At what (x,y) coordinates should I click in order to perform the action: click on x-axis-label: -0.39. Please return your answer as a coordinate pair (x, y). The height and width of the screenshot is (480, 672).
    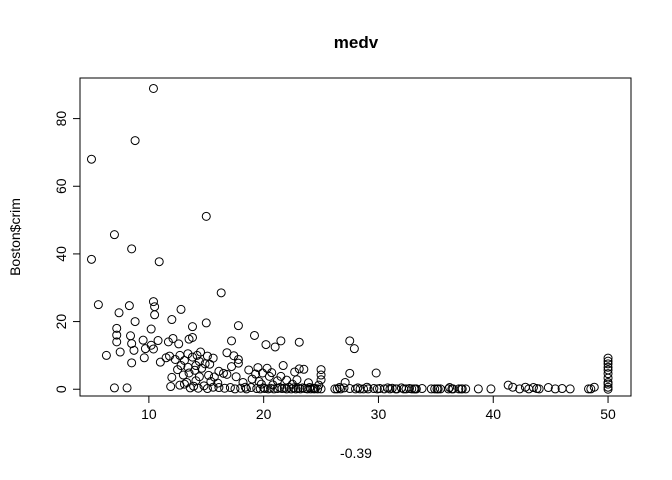
    Looking at the image, I should click on (356, 453).